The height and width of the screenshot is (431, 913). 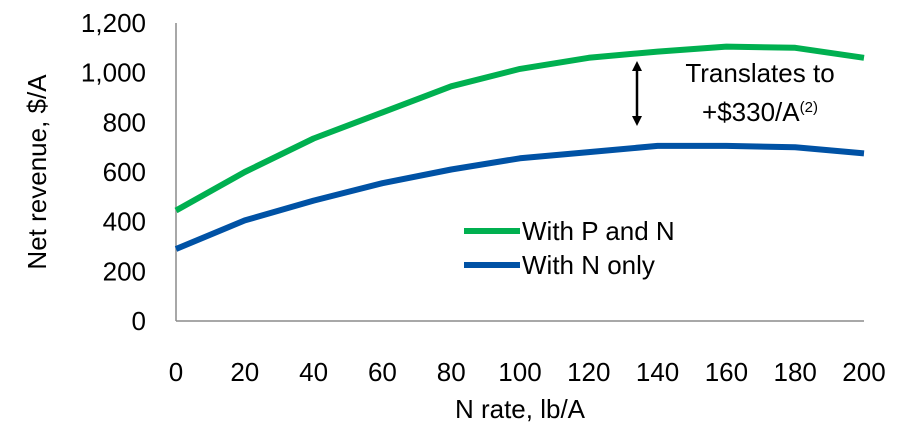 I want to click on x-tick-label: 40, so click(x=313, y=372).